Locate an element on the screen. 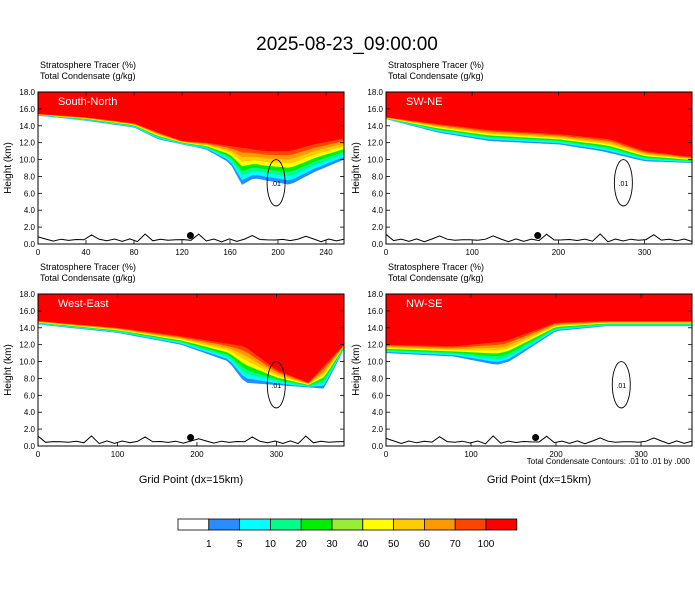 This screenshot has height=612, width=695. panel-label: West-East is located at coordinates (83, 304).